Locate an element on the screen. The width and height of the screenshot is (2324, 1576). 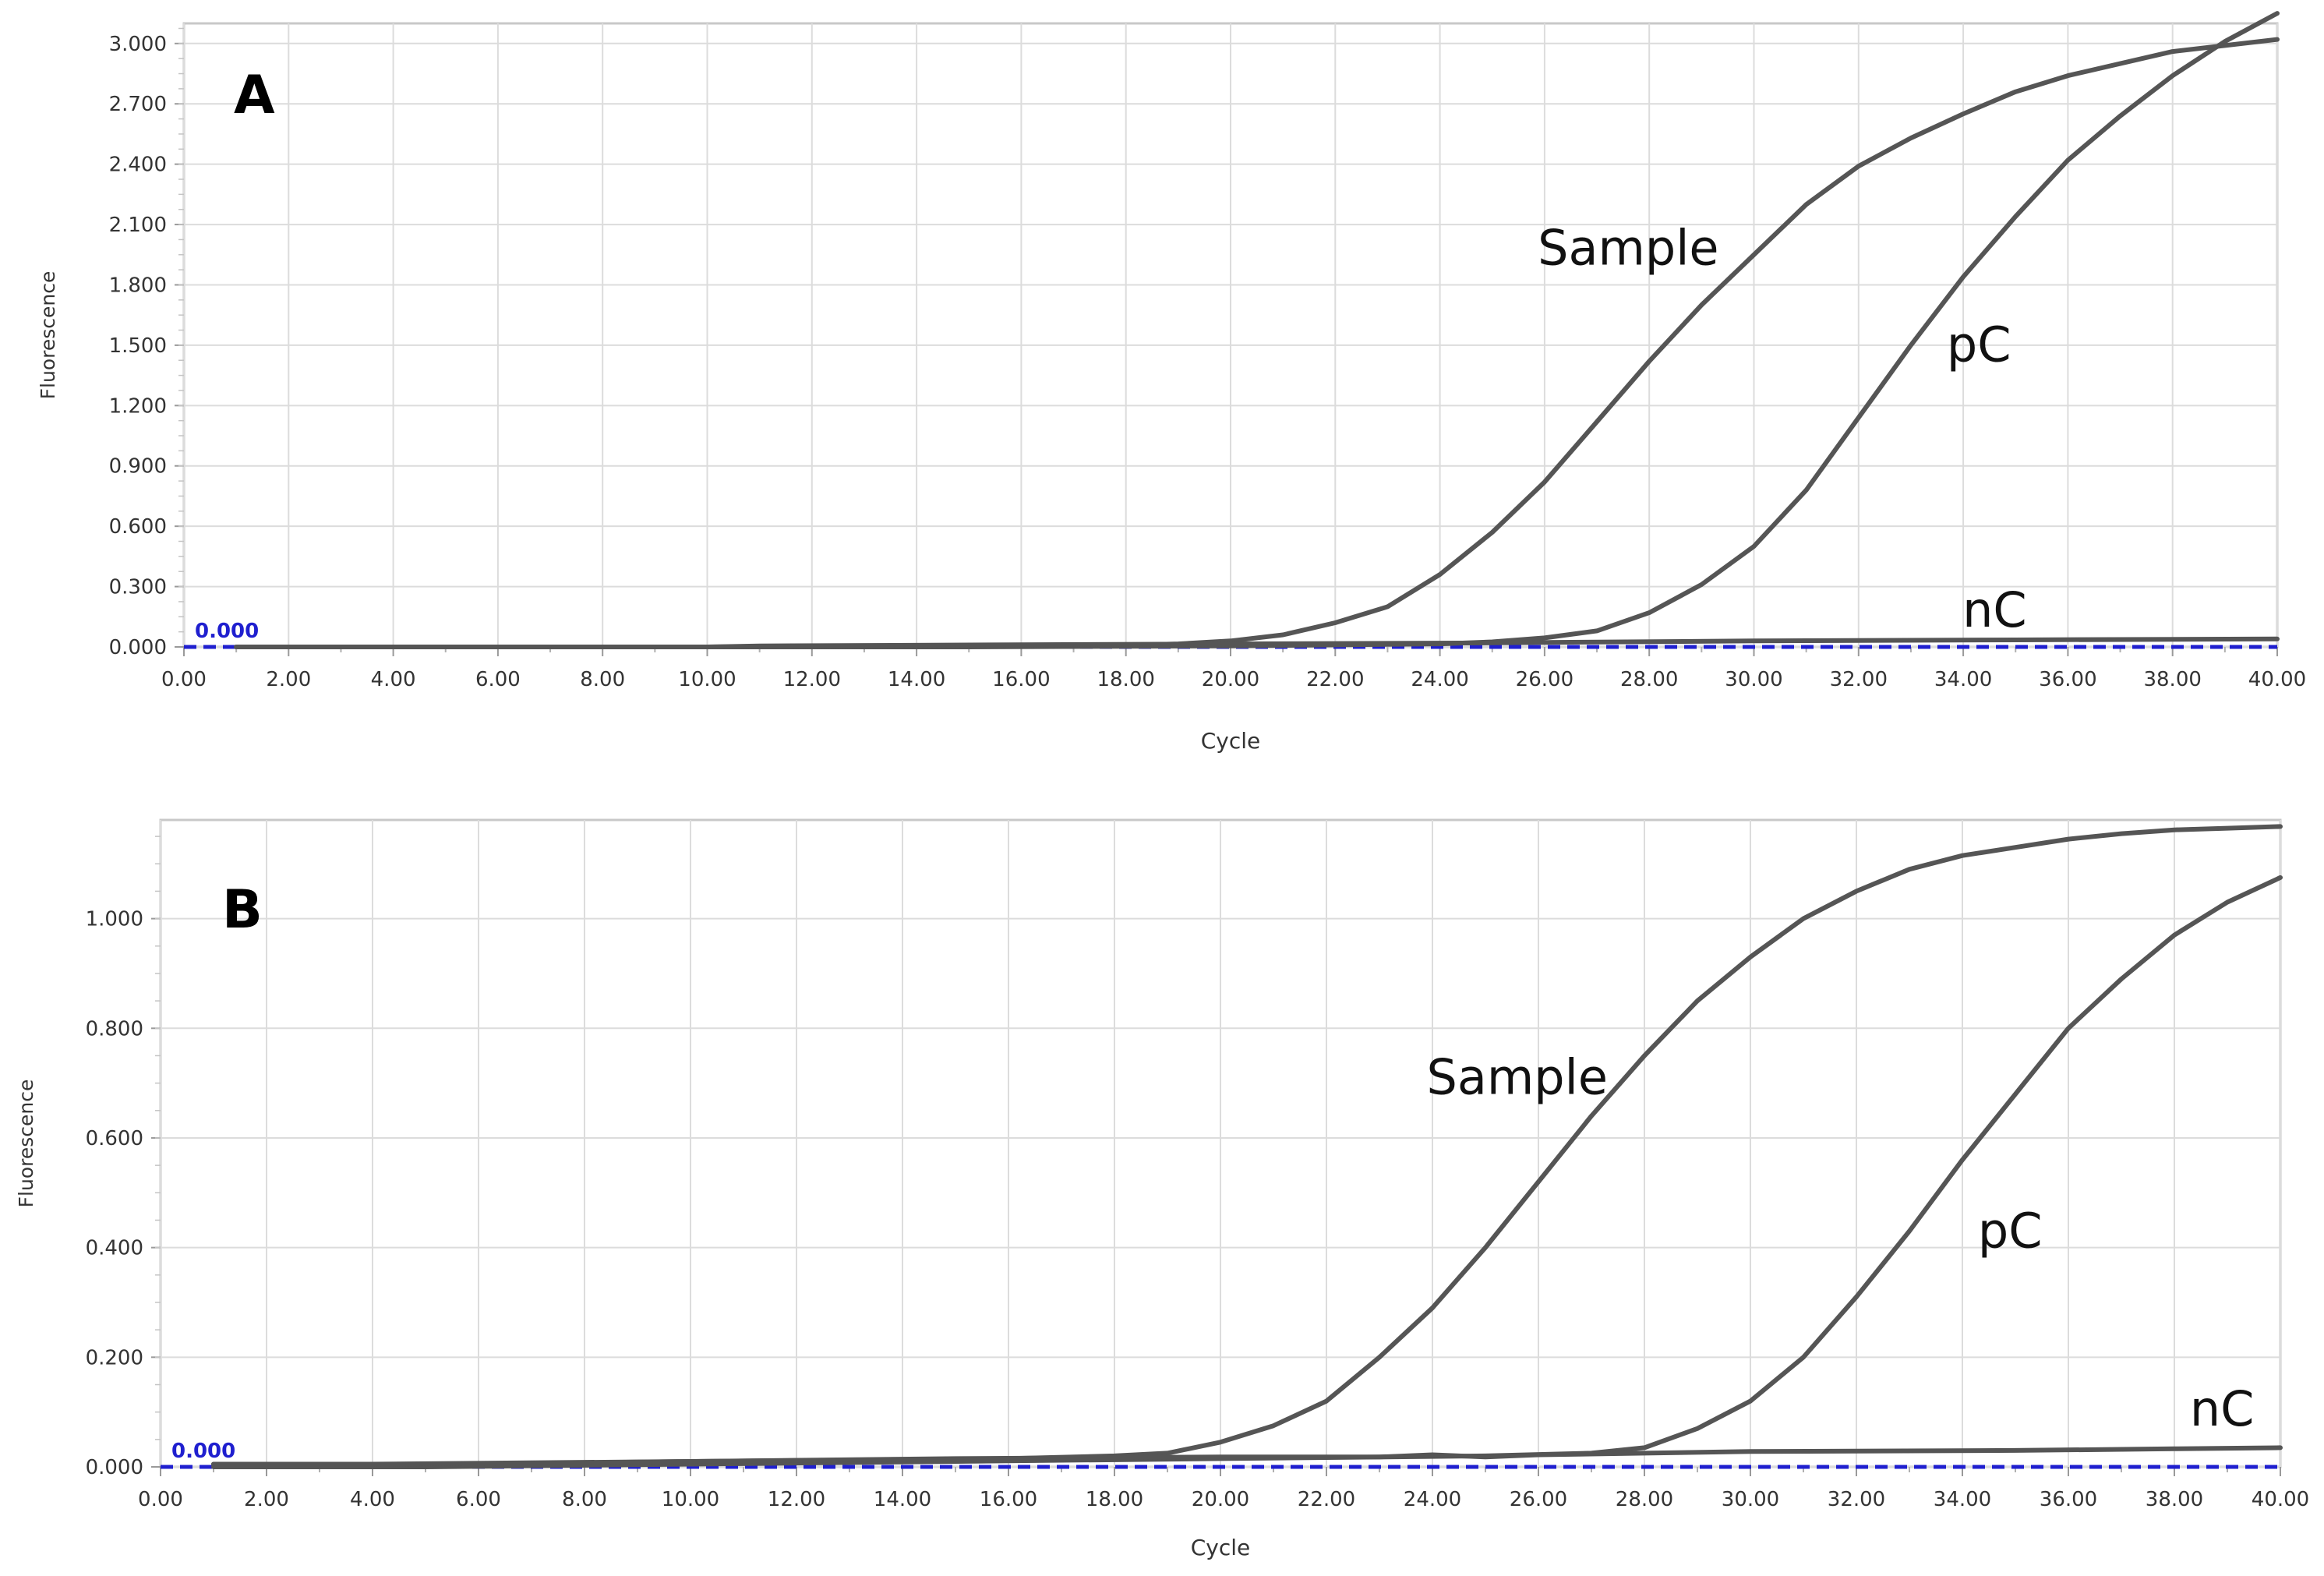
y-tick-label: 2.100 is located at coordinates (138, 225).